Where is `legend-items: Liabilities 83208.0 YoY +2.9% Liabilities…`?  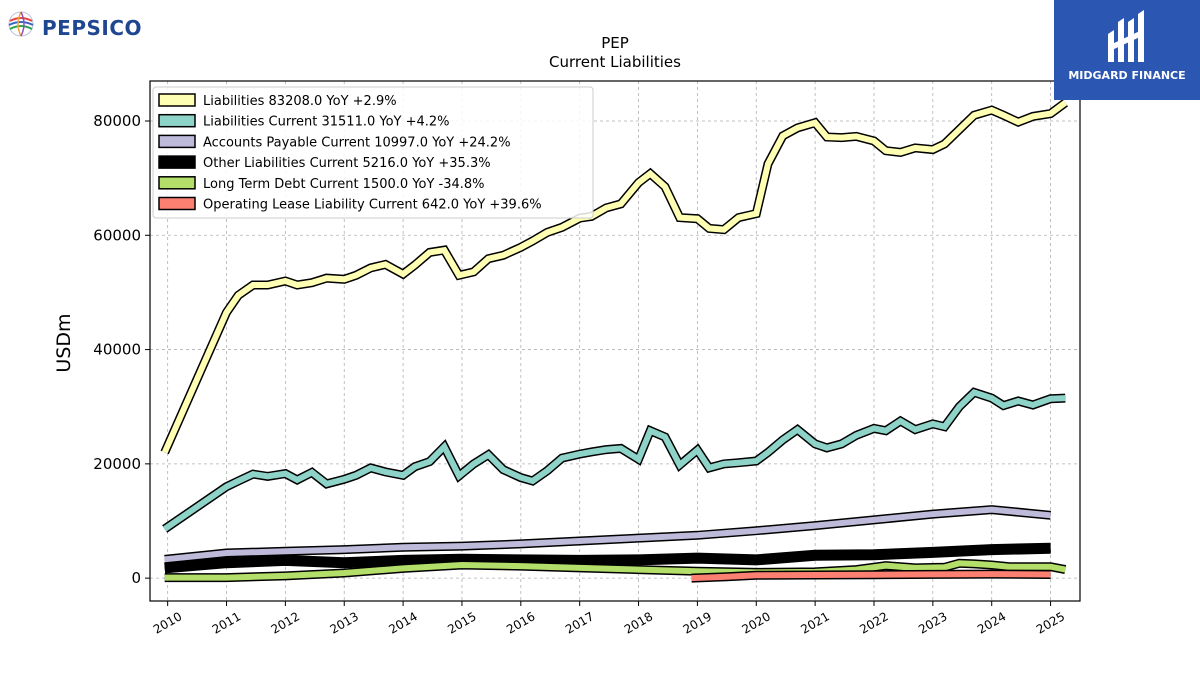
legend-items: Liabilities 83208.0 YoY +2.9% Liabilities… is located at coordinates (350, 153).